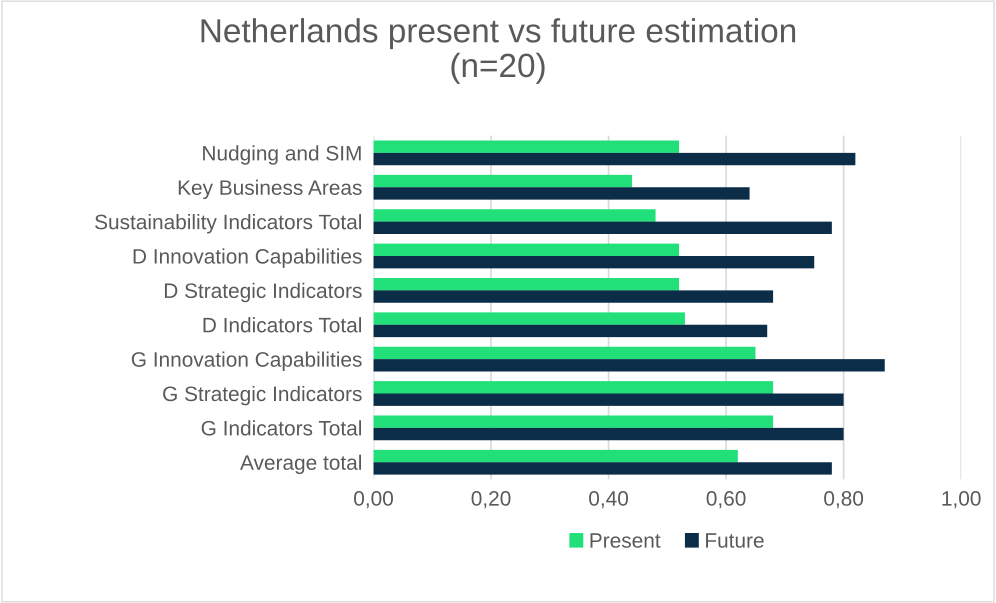 This screenshot has height=603, width=996. What do you see at coordinates (373, 499) in the screenshot?
I see `x-tick-label: 0,00` at bounding box center [373, 499].